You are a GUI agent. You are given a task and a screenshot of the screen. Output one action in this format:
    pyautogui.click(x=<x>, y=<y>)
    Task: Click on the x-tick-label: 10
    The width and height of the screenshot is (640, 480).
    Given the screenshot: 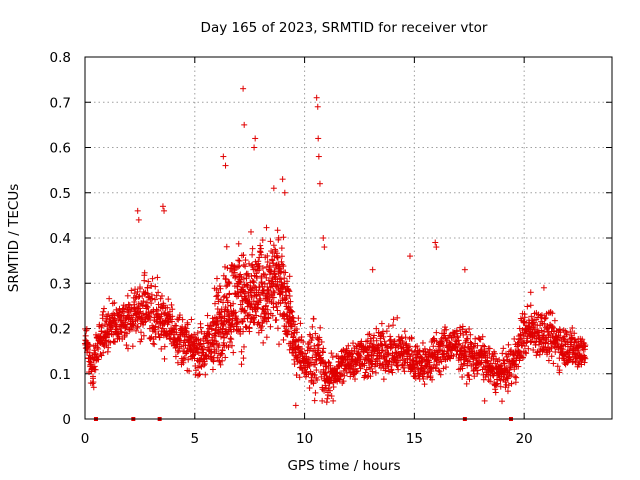 What is the action you would take?
    pyautogui.click(x=304, y=439)
    